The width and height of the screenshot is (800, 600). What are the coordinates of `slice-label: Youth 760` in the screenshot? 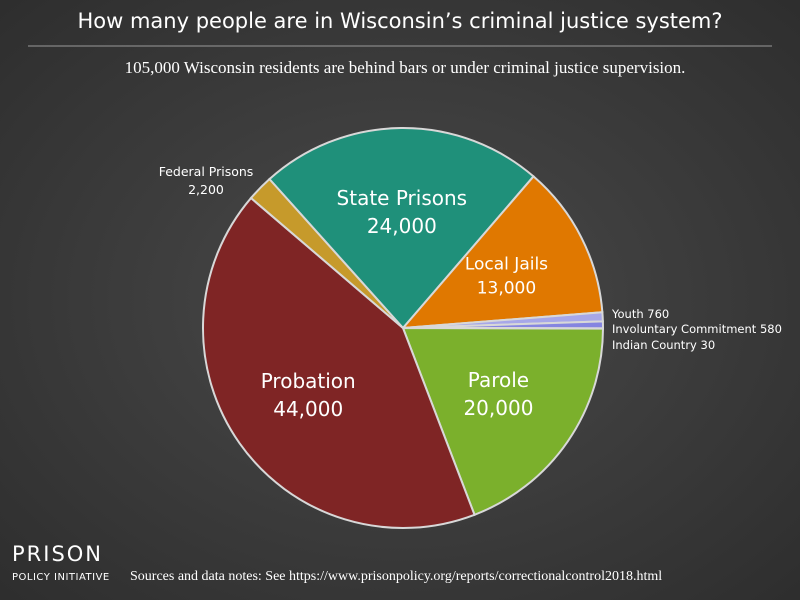 It's located at (640, 314).